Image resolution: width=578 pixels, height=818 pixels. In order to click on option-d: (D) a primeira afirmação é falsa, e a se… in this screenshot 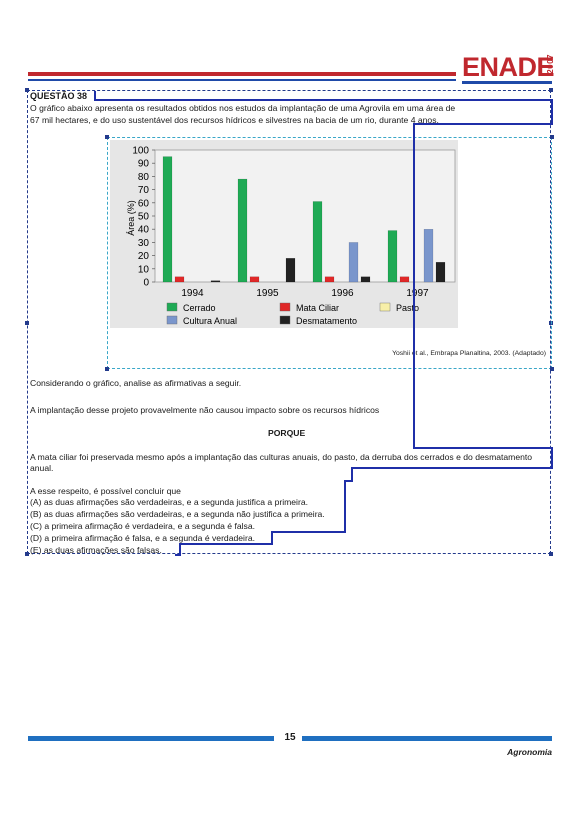, I will do `click(142, 538)`.